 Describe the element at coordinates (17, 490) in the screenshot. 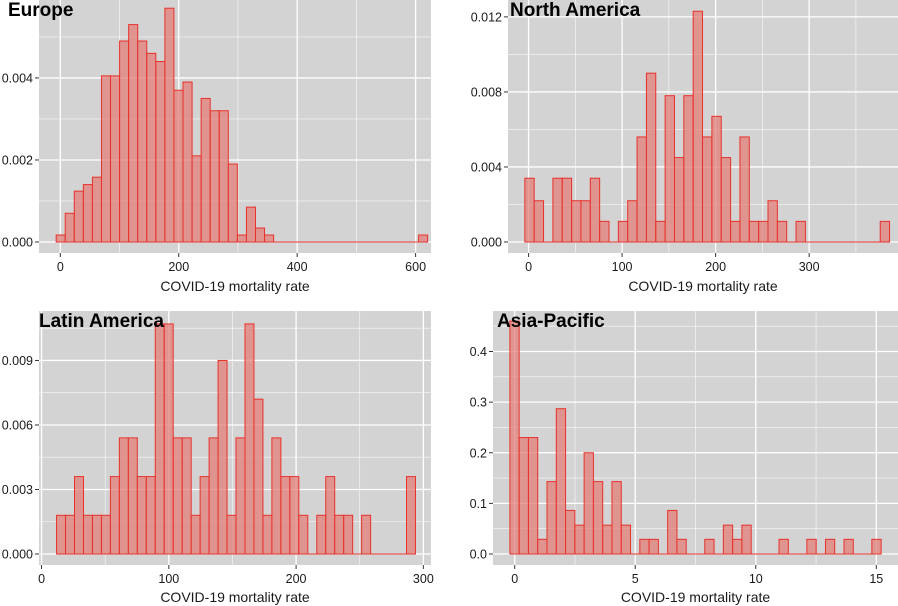

I see `y-tick-label: 0.003` at that location.